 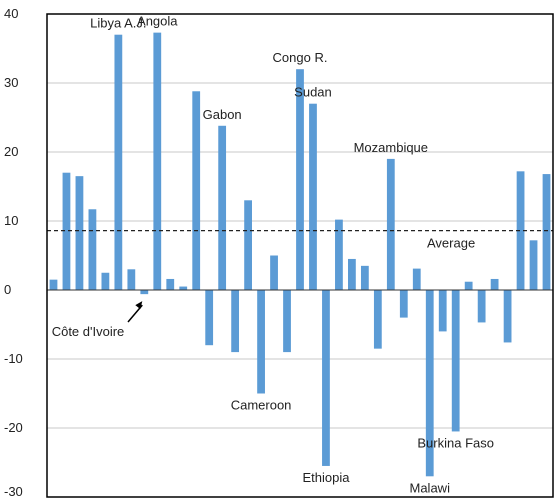 What do you see at coordinates (300, 57) in the screenshot?
I see `annotation-label: Congo R.` at bounding box center [300, 57].